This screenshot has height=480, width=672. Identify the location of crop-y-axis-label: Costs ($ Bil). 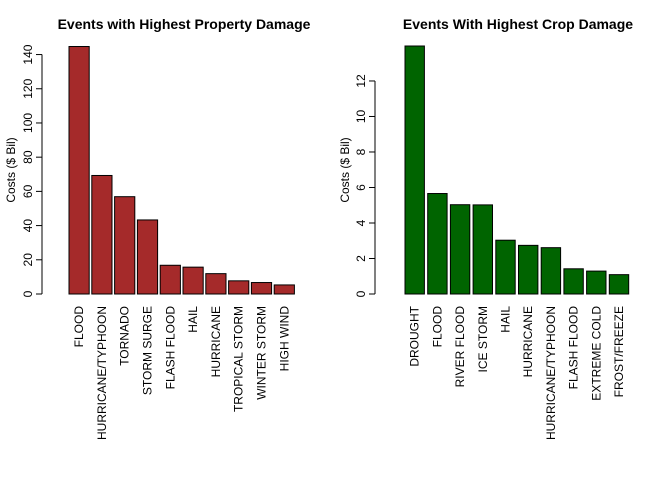
(345, 169).